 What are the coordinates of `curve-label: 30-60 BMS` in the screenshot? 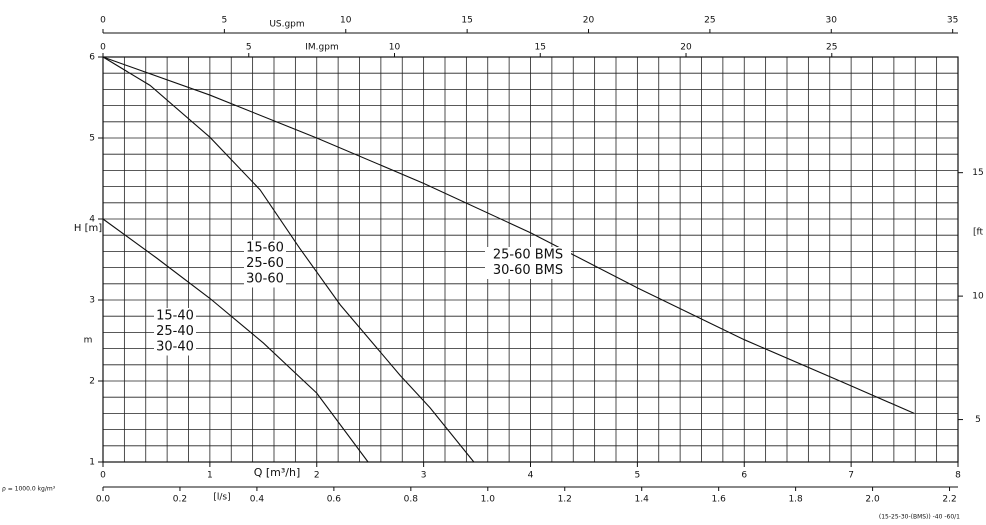 It's located at (528, 270).